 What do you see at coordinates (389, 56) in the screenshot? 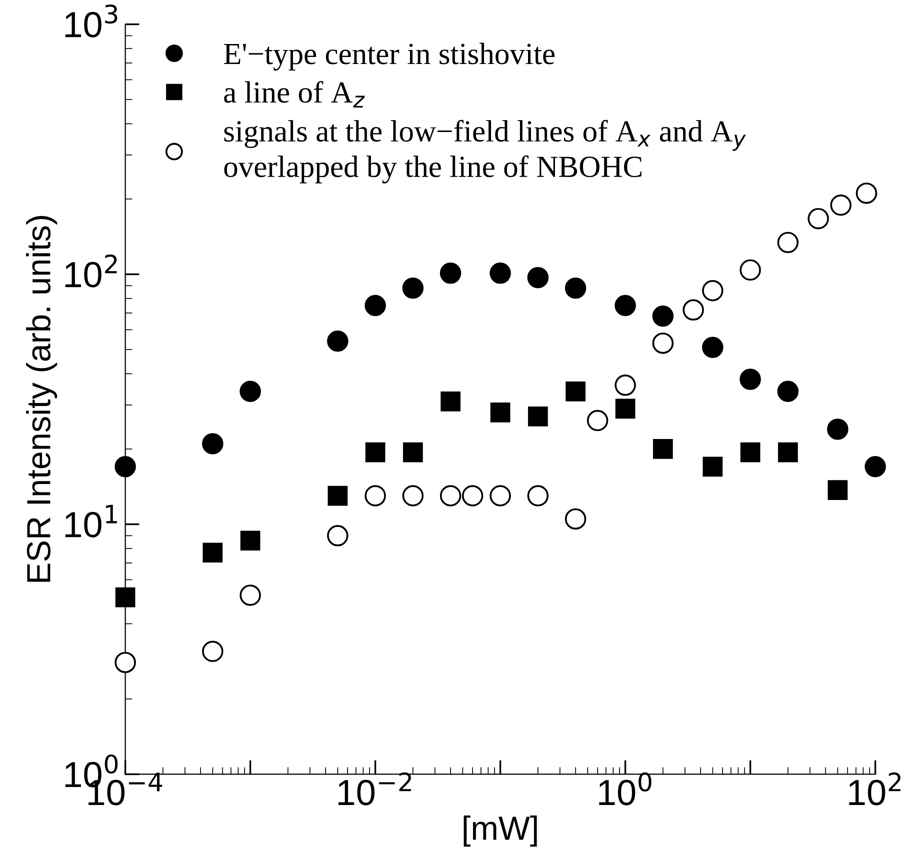
I see `legend-label: E'−type center in stishovite` at bounding box center [389, 56].